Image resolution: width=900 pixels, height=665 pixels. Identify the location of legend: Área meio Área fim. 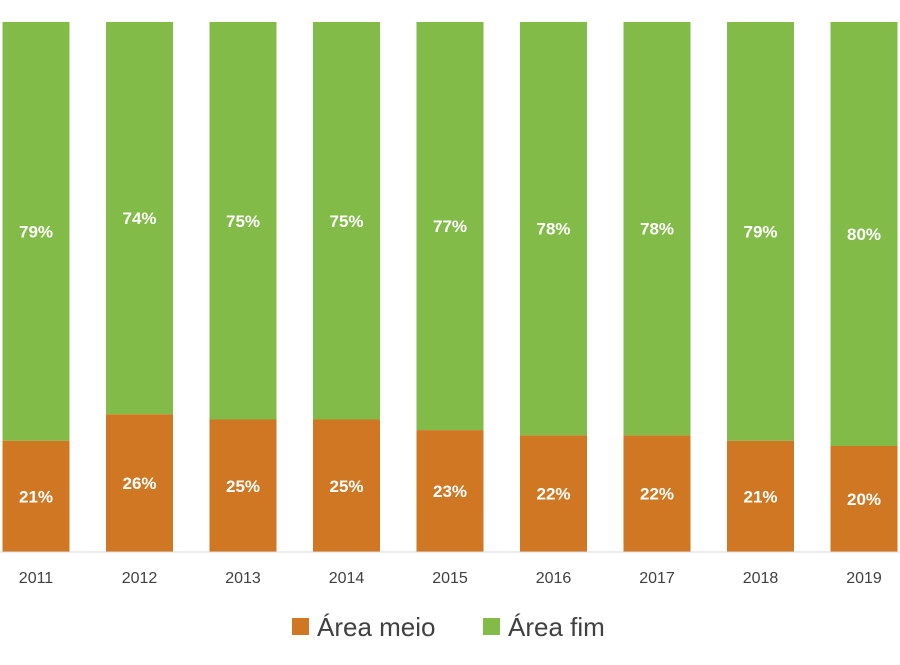
(448, 627).